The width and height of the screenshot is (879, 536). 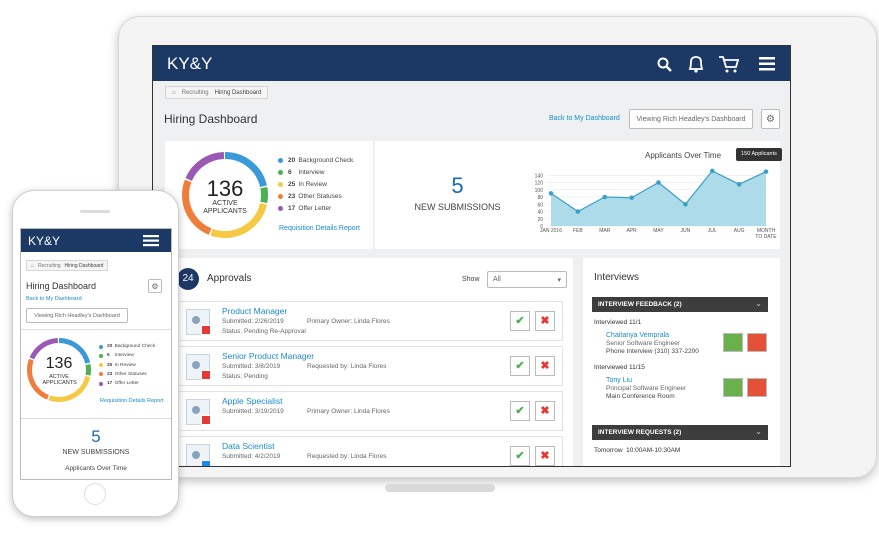 What do you see at coordinates (551, 231) in the screenshot?
I see `x-tick-label: JAN 2016` at bounding box center [551, 231].